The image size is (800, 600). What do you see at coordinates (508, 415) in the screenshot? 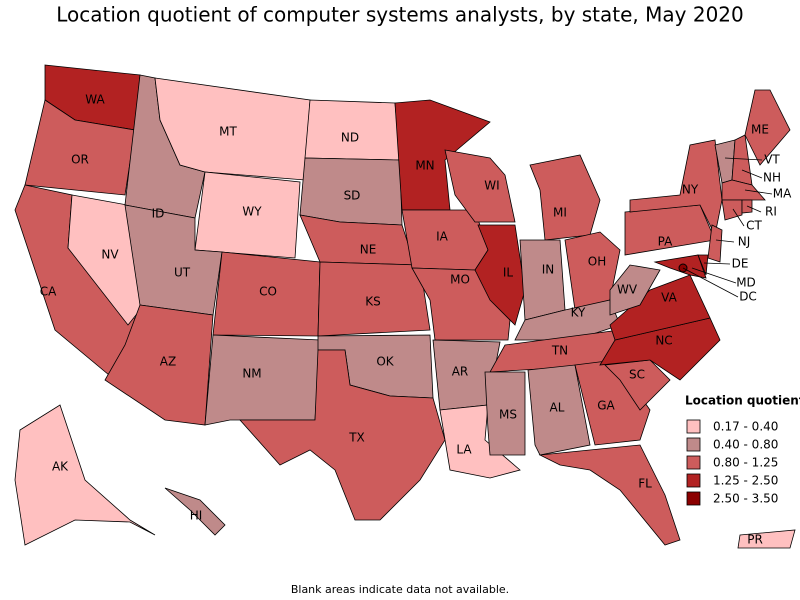
I see `state-label: MS` at bounding box center [508, 415].